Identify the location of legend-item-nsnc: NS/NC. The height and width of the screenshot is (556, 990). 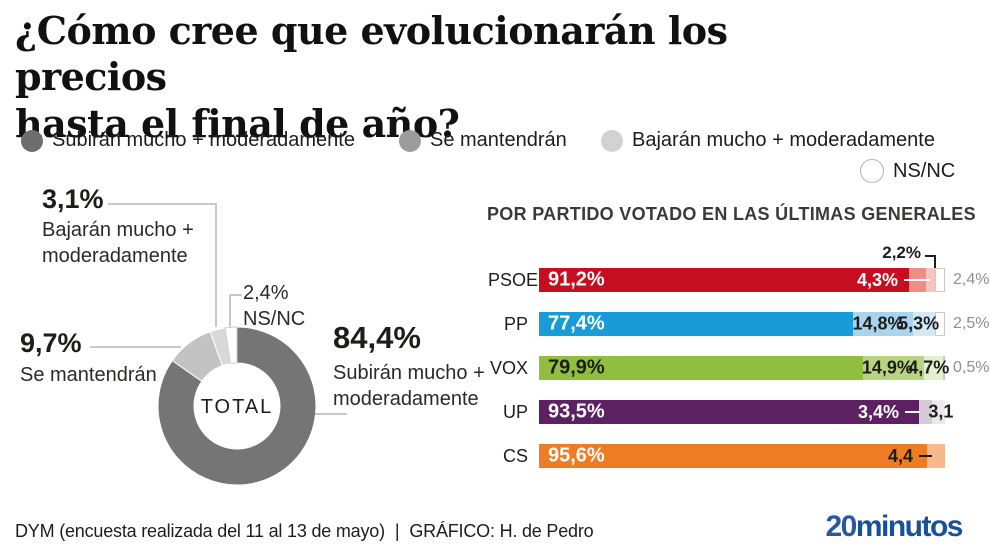
(907, 171).